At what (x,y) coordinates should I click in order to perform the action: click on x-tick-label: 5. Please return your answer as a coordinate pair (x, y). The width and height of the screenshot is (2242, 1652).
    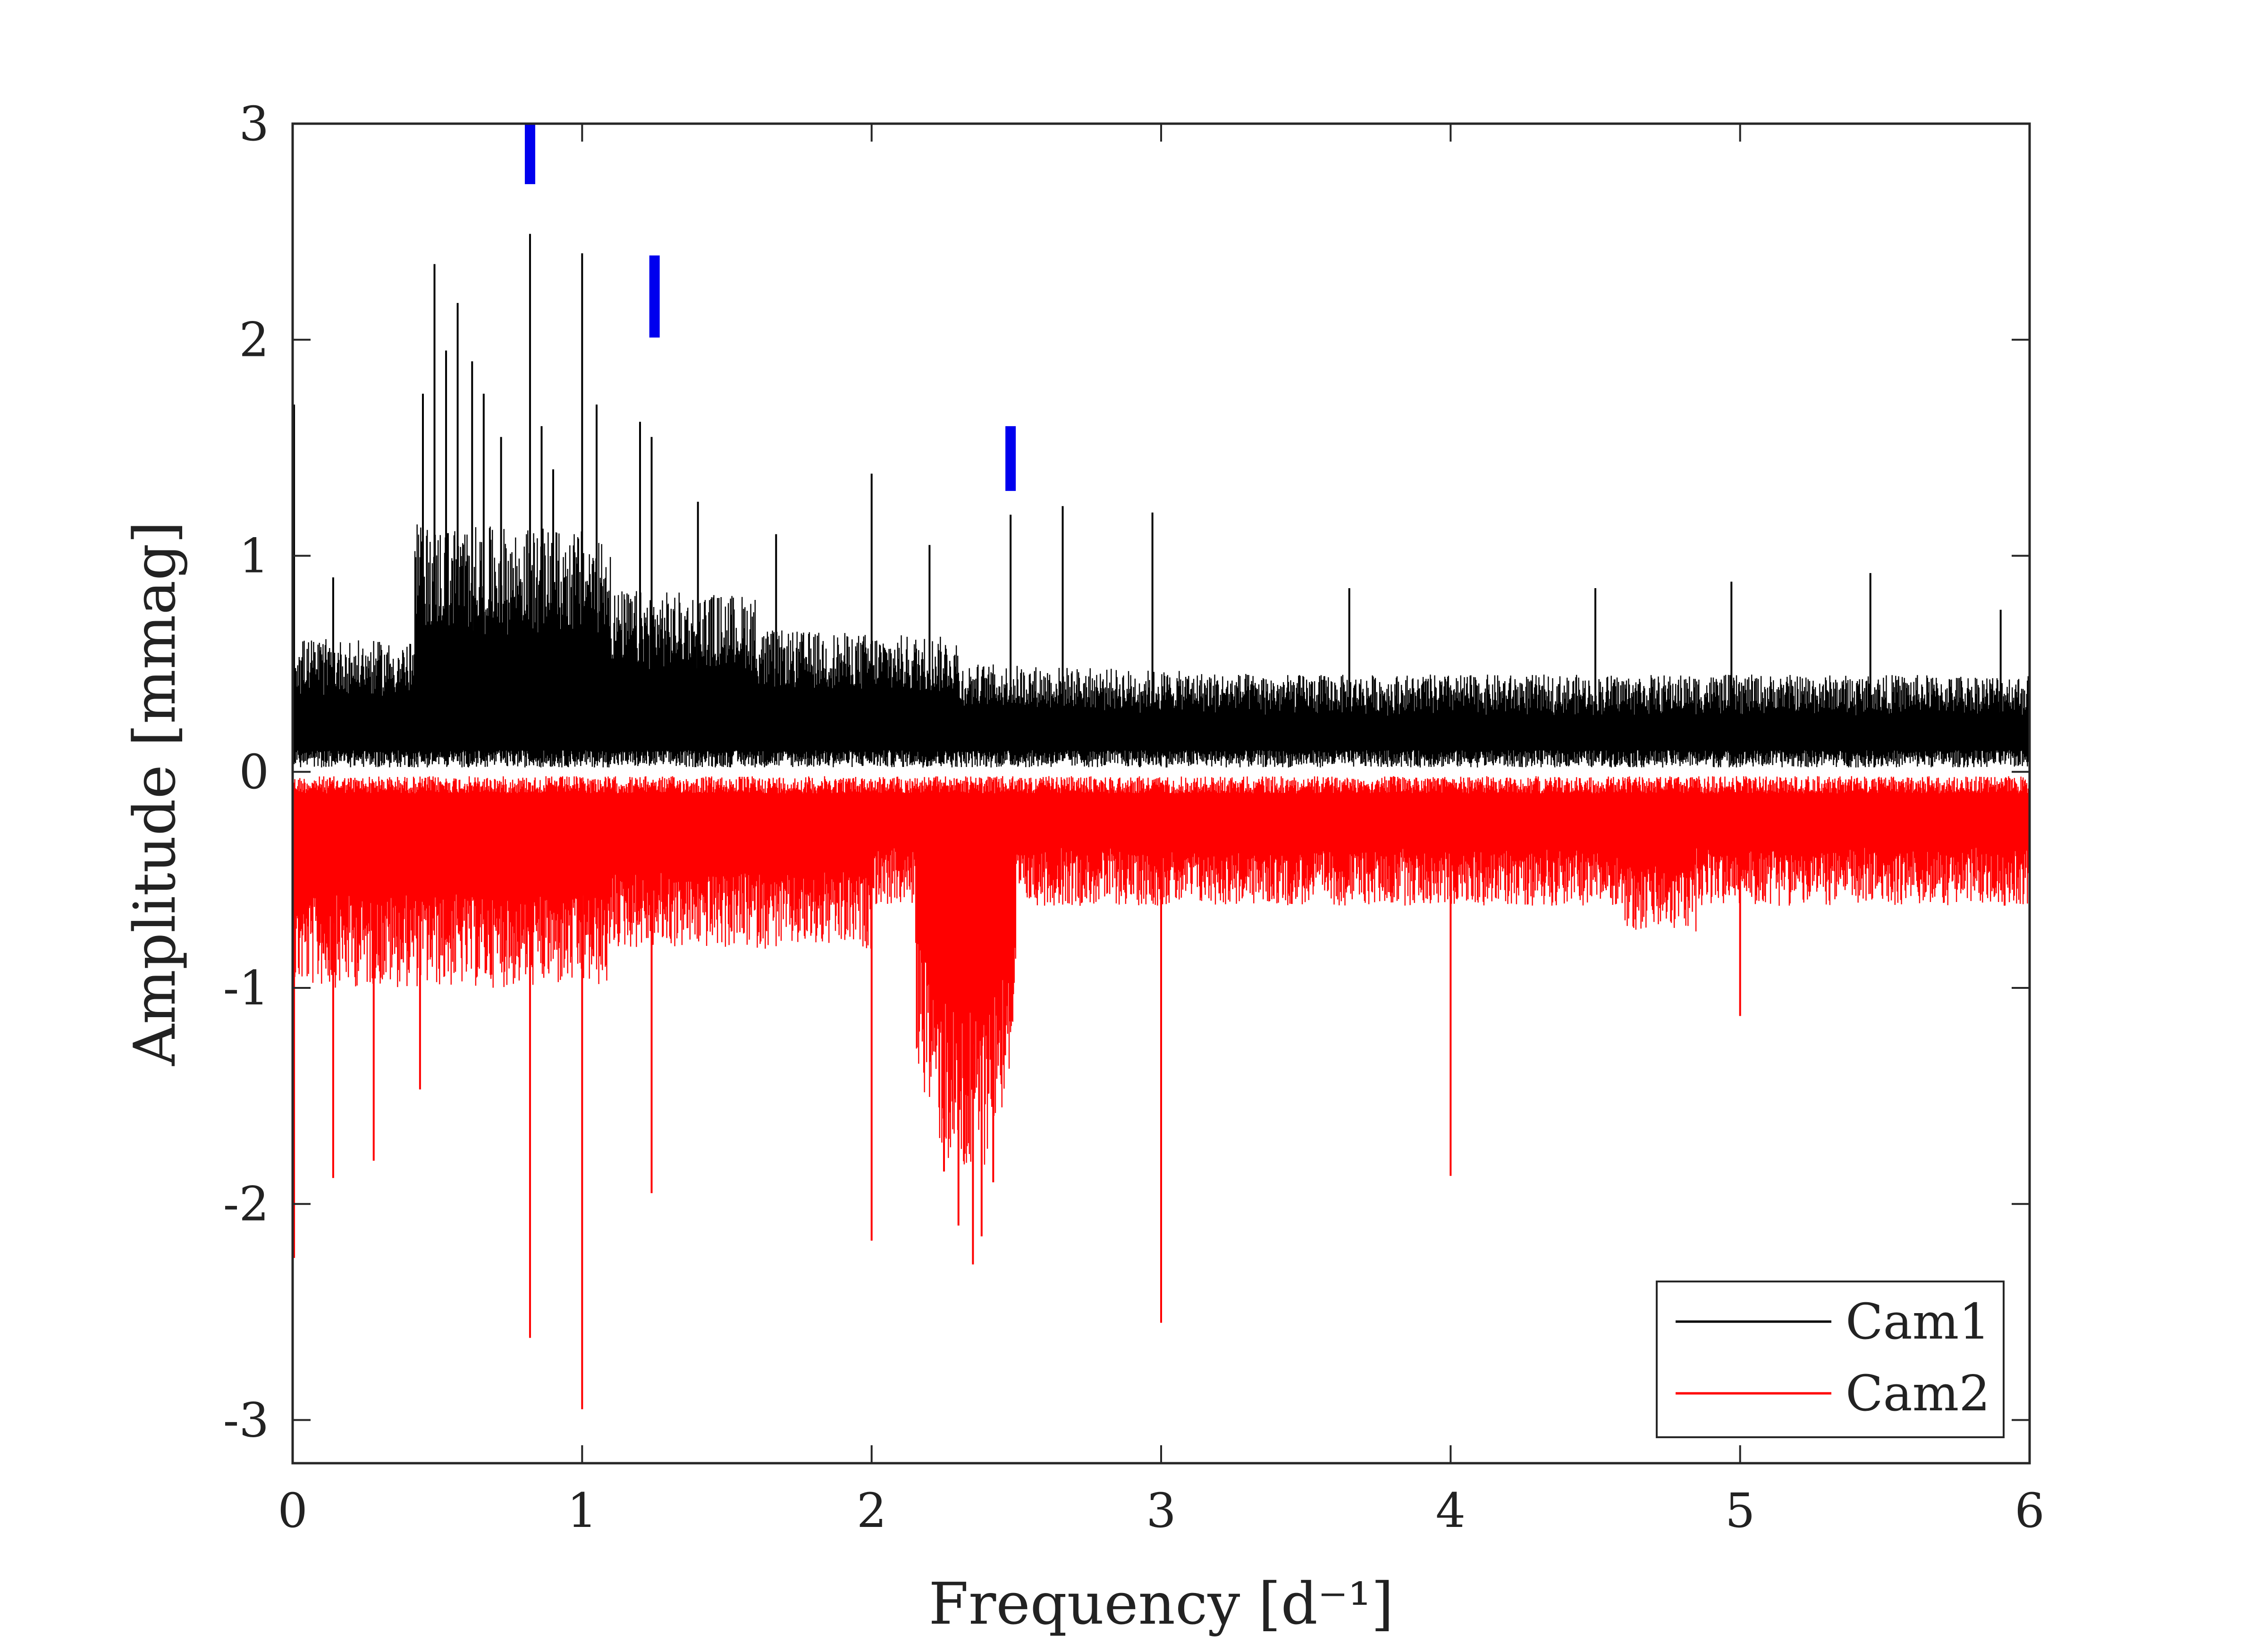
    Looking at the image, I should click on (1740, 1510).